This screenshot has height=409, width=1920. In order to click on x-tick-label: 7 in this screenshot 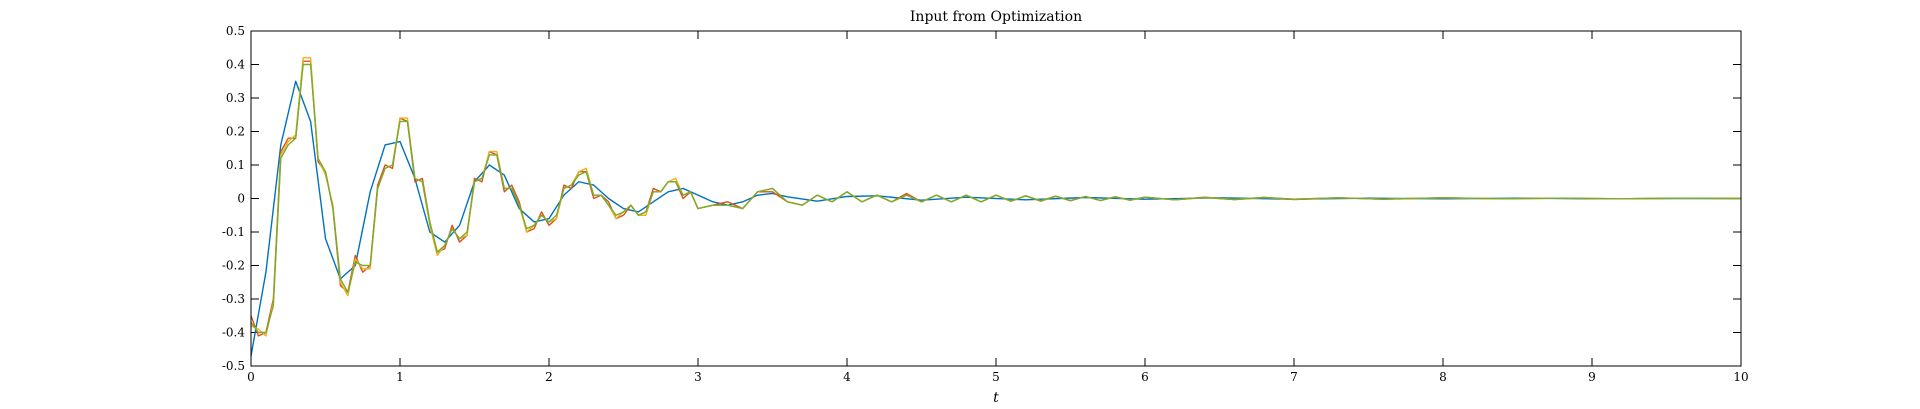, I will do `click(1294, 377)`.